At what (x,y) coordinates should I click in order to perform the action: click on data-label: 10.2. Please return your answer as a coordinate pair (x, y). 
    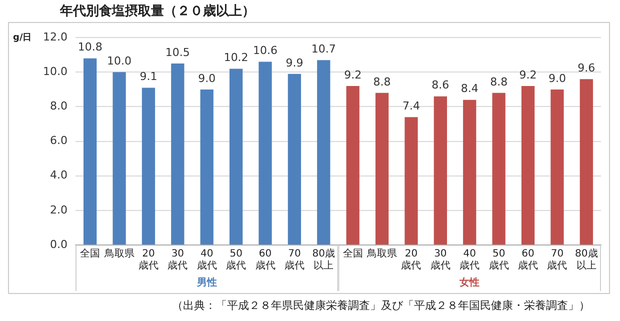
    Looking at the image, I should click on (236, 57).